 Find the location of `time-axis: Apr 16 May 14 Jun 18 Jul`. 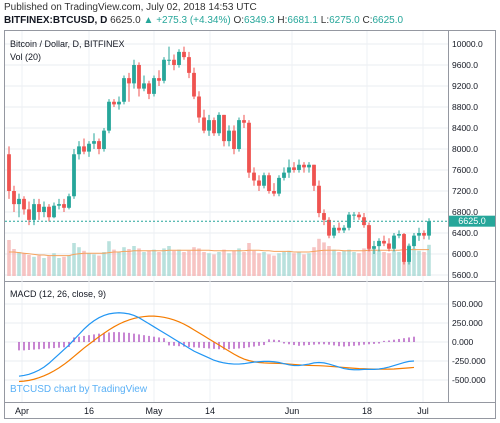

time-axis: Apr 16 May 14 Jun 18 Jul is located at coordinates (222, 411).